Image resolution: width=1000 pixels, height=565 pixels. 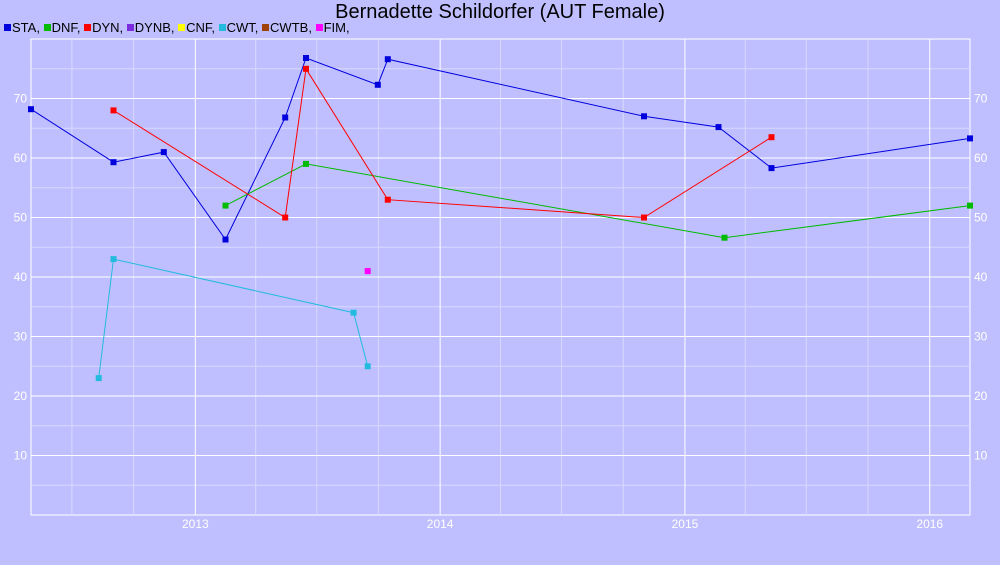 I want to click on y-tick-label-left: 70, so click(x=21, y=99).